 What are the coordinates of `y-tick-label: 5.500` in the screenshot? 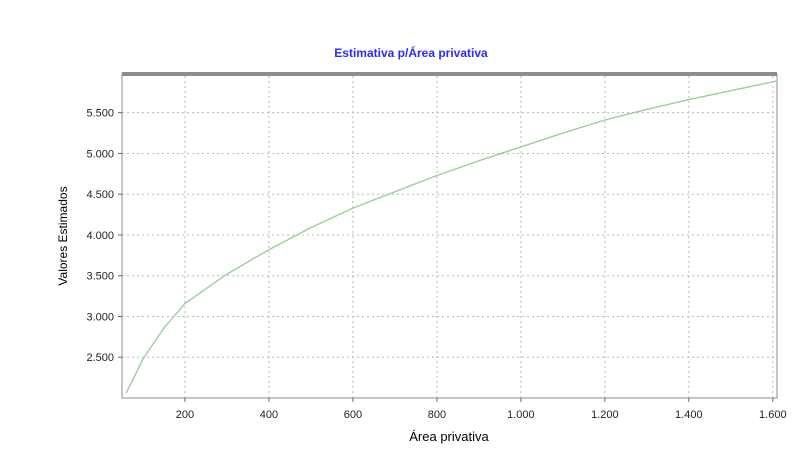 It's located at (100, 114).